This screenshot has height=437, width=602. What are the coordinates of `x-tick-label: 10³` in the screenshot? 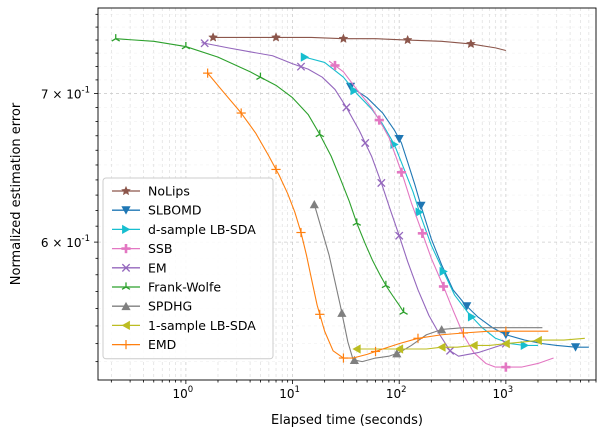 It's located at (503, 393).